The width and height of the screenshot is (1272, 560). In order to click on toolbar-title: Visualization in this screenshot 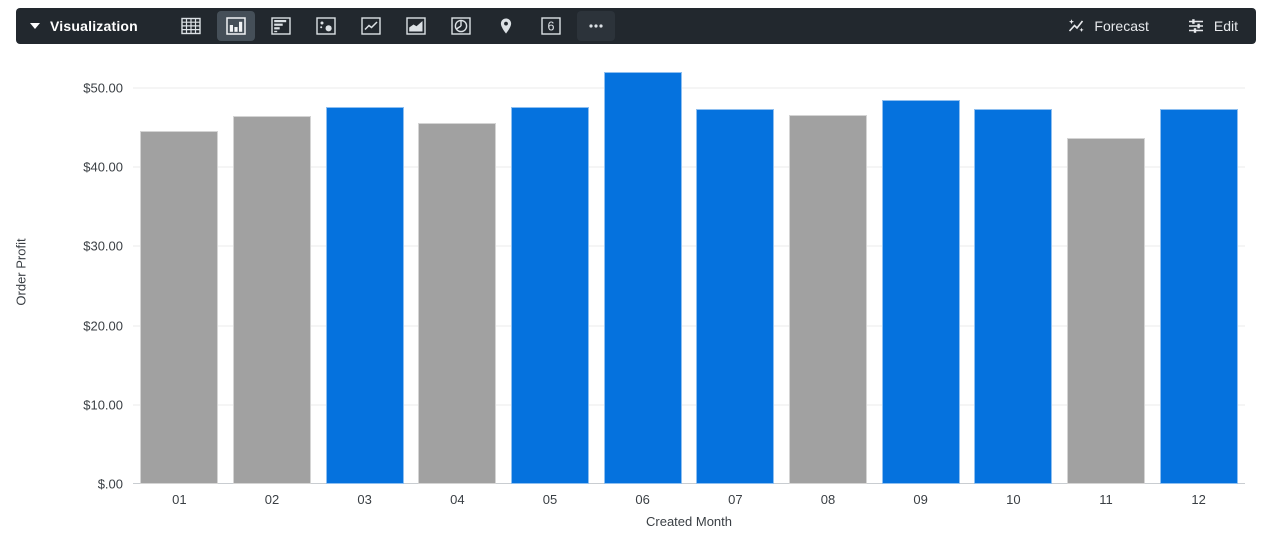, I will do `click(94, 26)`.